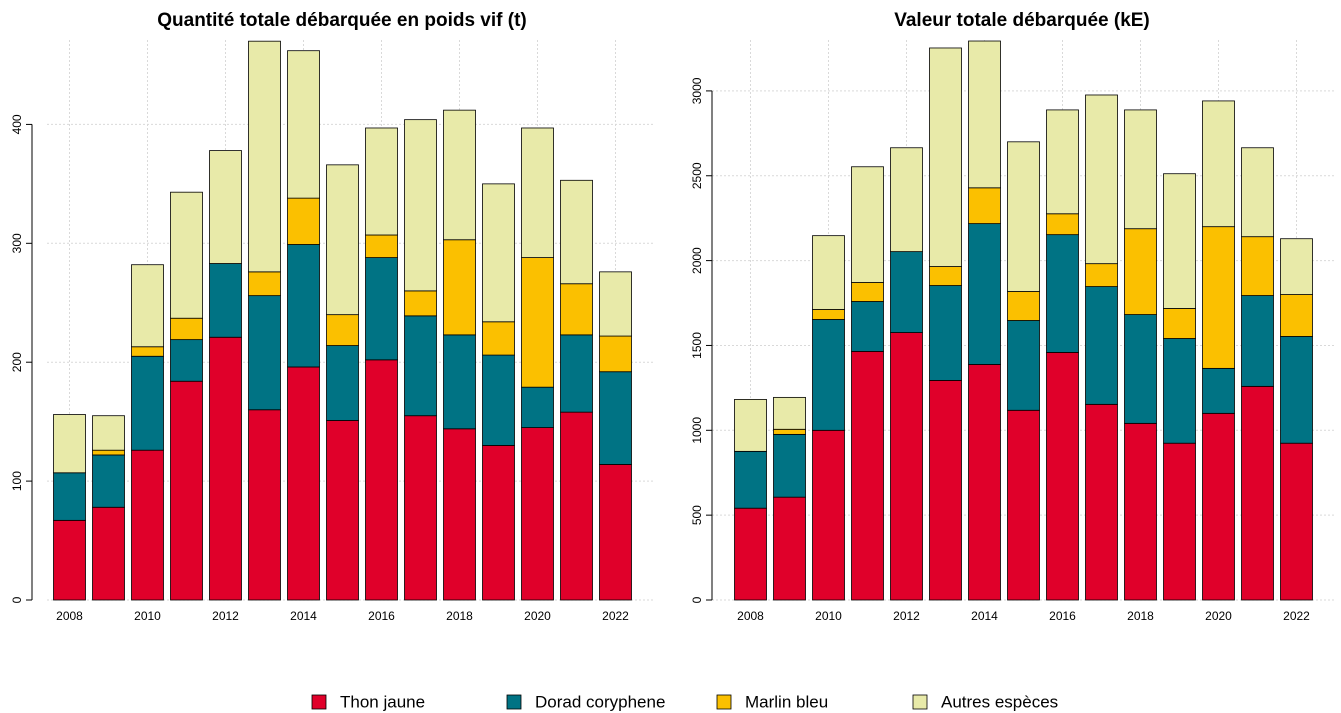  What do you see at coordinates (382, 701) in the screenshot?
I see `legend-label: Thon jaune` at bounding box center [382, 701].